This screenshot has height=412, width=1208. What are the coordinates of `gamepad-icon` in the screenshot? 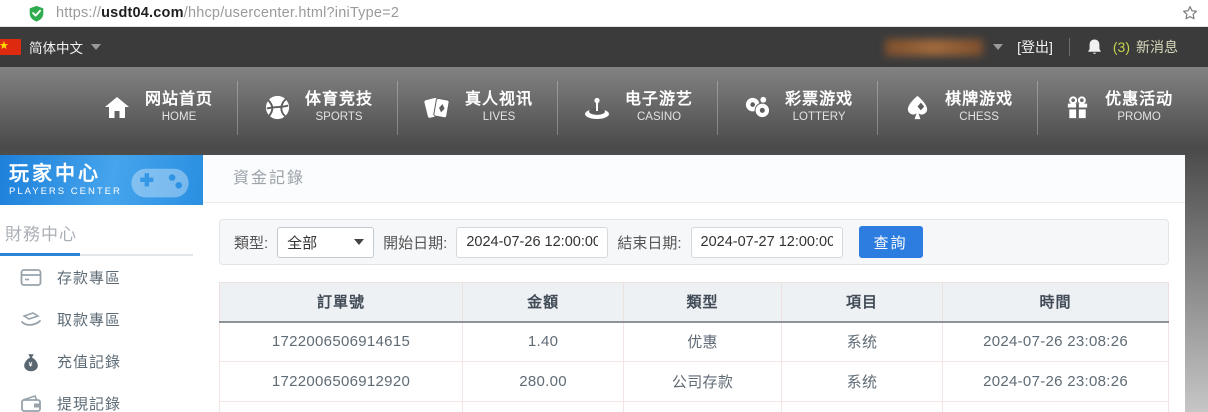 It's located at (160, 183).